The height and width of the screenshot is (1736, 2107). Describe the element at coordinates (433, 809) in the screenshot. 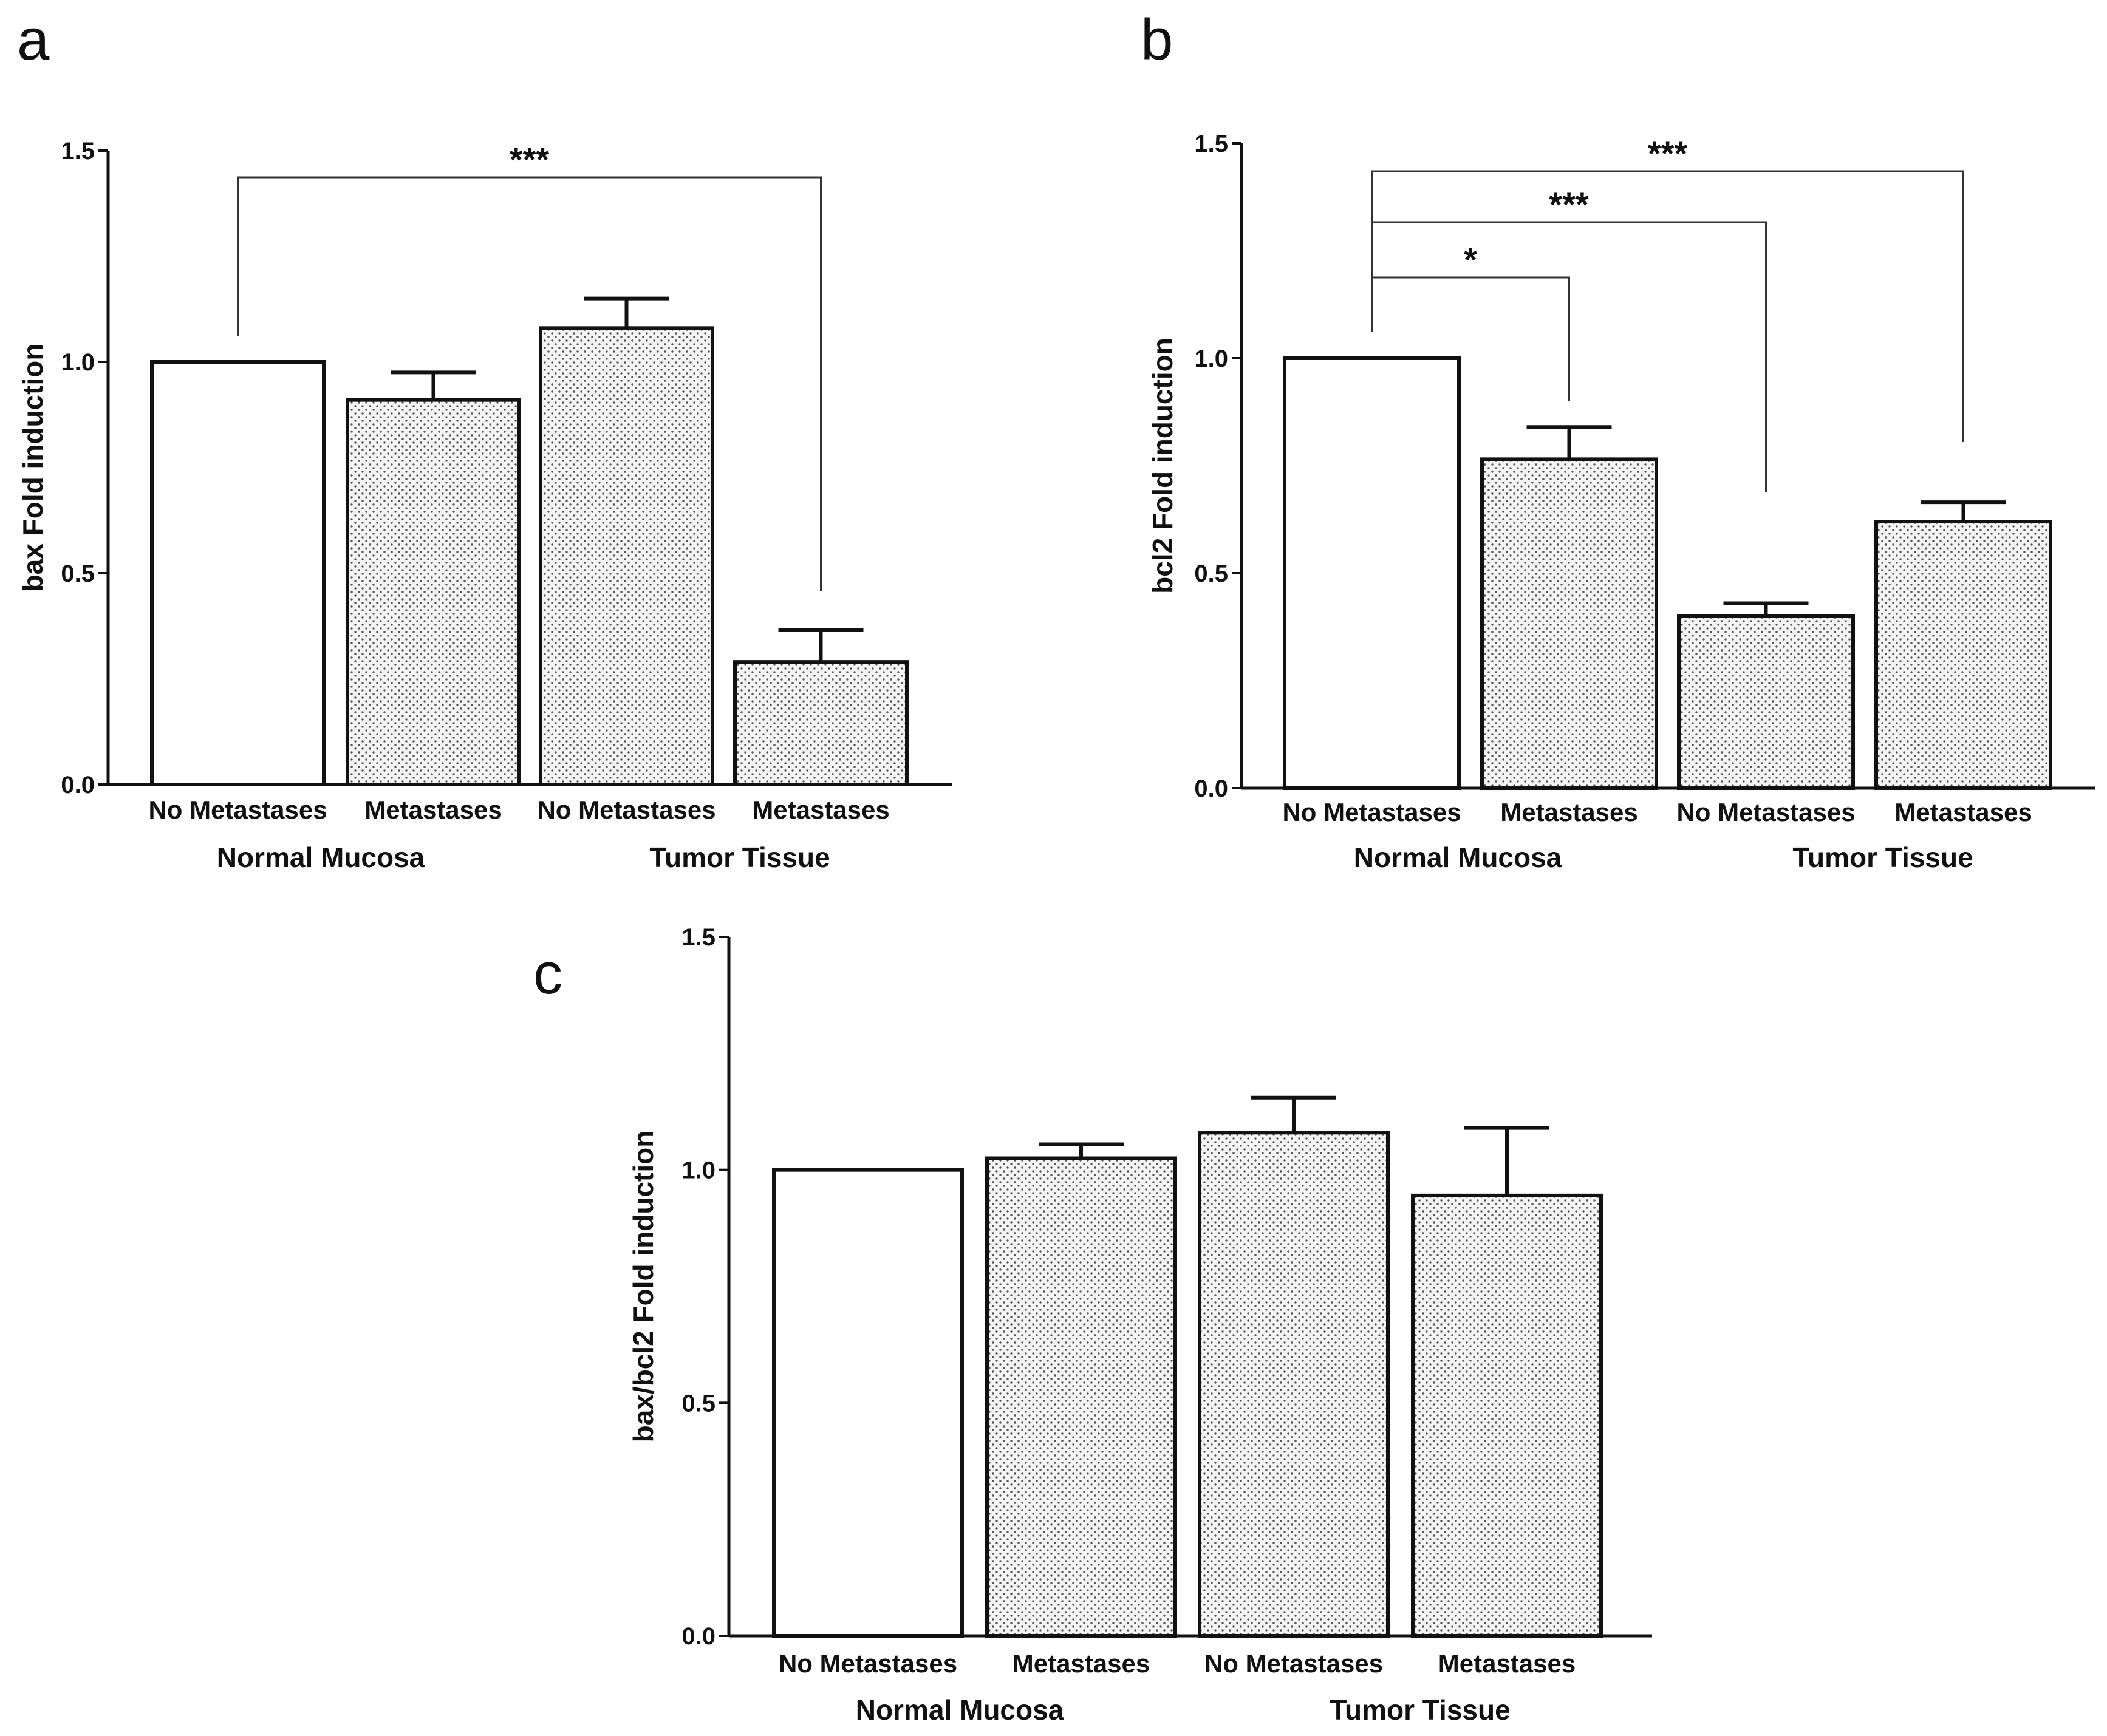

I see `panel-a-category-label-2: Metastases` at that location.